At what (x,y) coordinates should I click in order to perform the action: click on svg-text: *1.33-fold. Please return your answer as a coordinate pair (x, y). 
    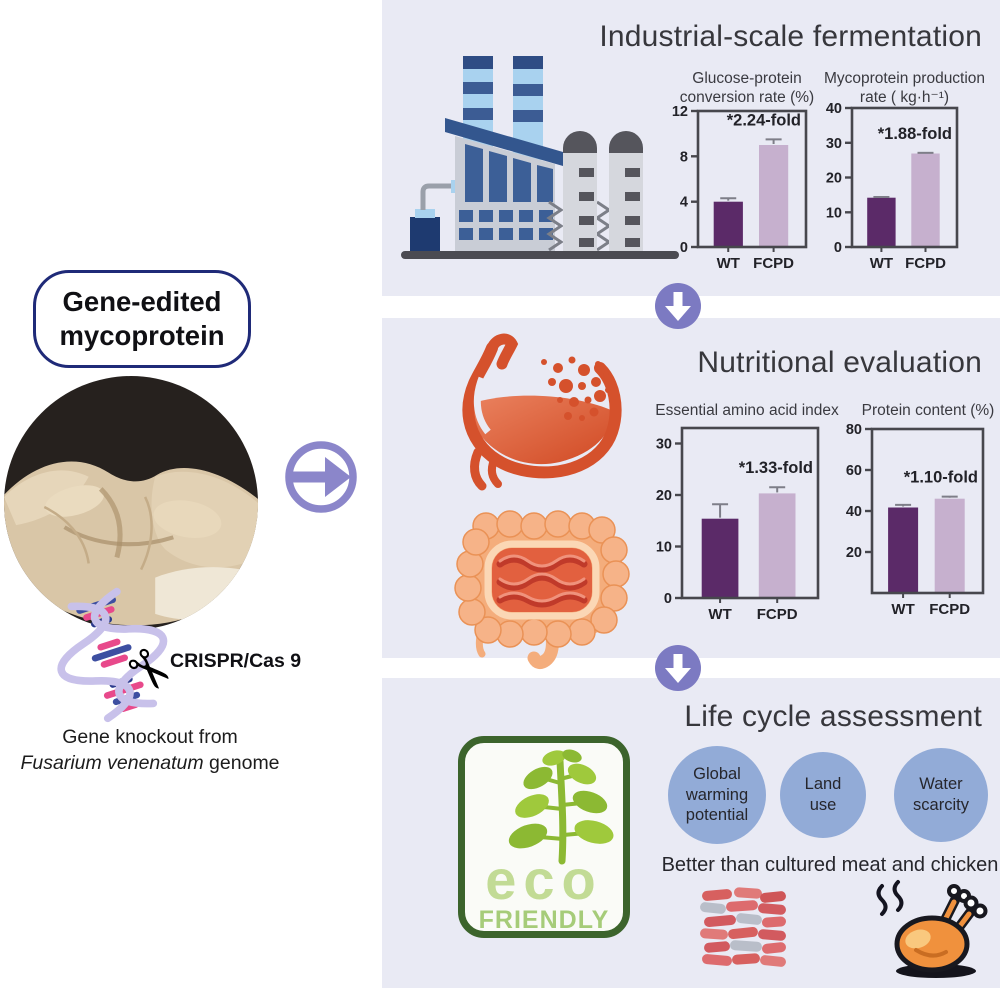
    Looking at the image, I should click on (776, 468).